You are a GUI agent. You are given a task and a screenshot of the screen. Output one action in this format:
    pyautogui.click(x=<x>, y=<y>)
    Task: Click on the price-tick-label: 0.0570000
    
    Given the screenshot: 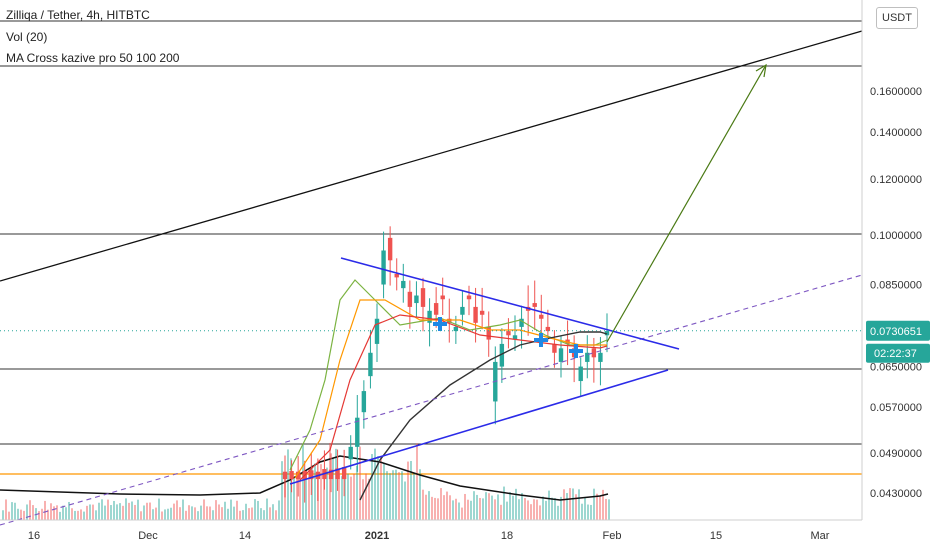 What is the action you would take?
    pyautogui.click(x=896, y=408)
    